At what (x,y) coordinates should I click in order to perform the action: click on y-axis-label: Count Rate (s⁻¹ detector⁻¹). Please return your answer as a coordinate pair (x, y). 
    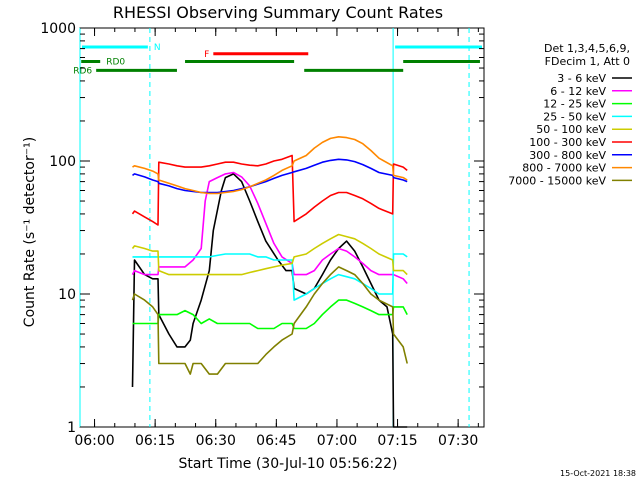
    Looking at the image, I should click on (30, 232).